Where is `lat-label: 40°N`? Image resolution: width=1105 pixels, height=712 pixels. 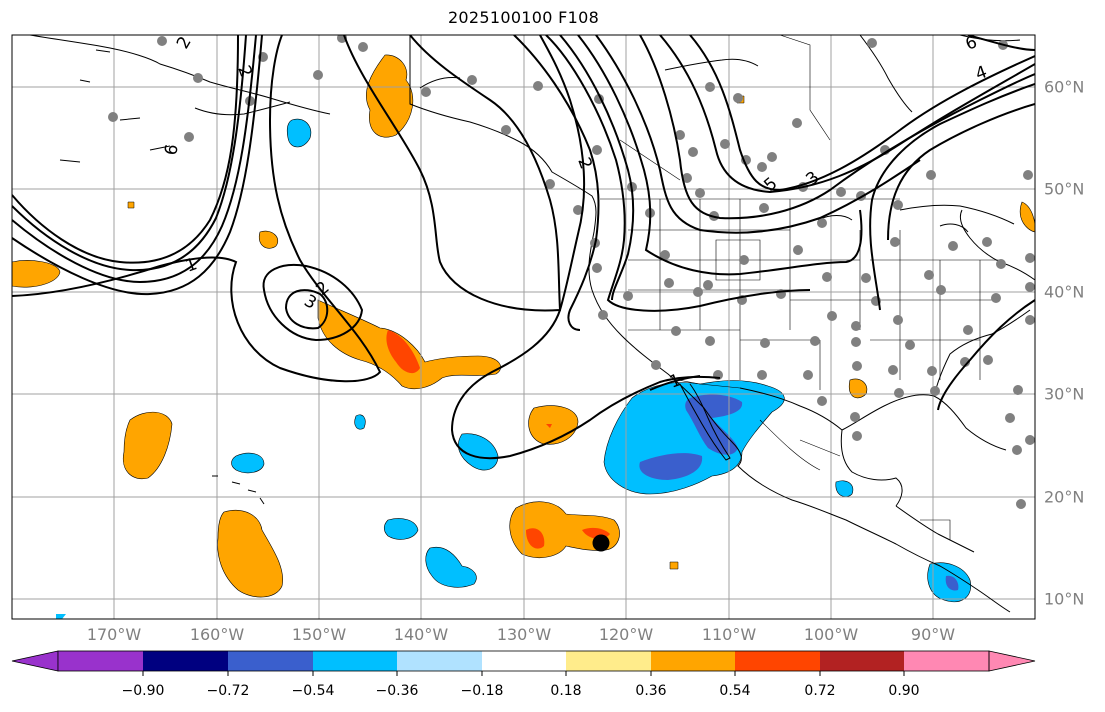
lat-label: 40°N is located at coordinates (1064, 292).